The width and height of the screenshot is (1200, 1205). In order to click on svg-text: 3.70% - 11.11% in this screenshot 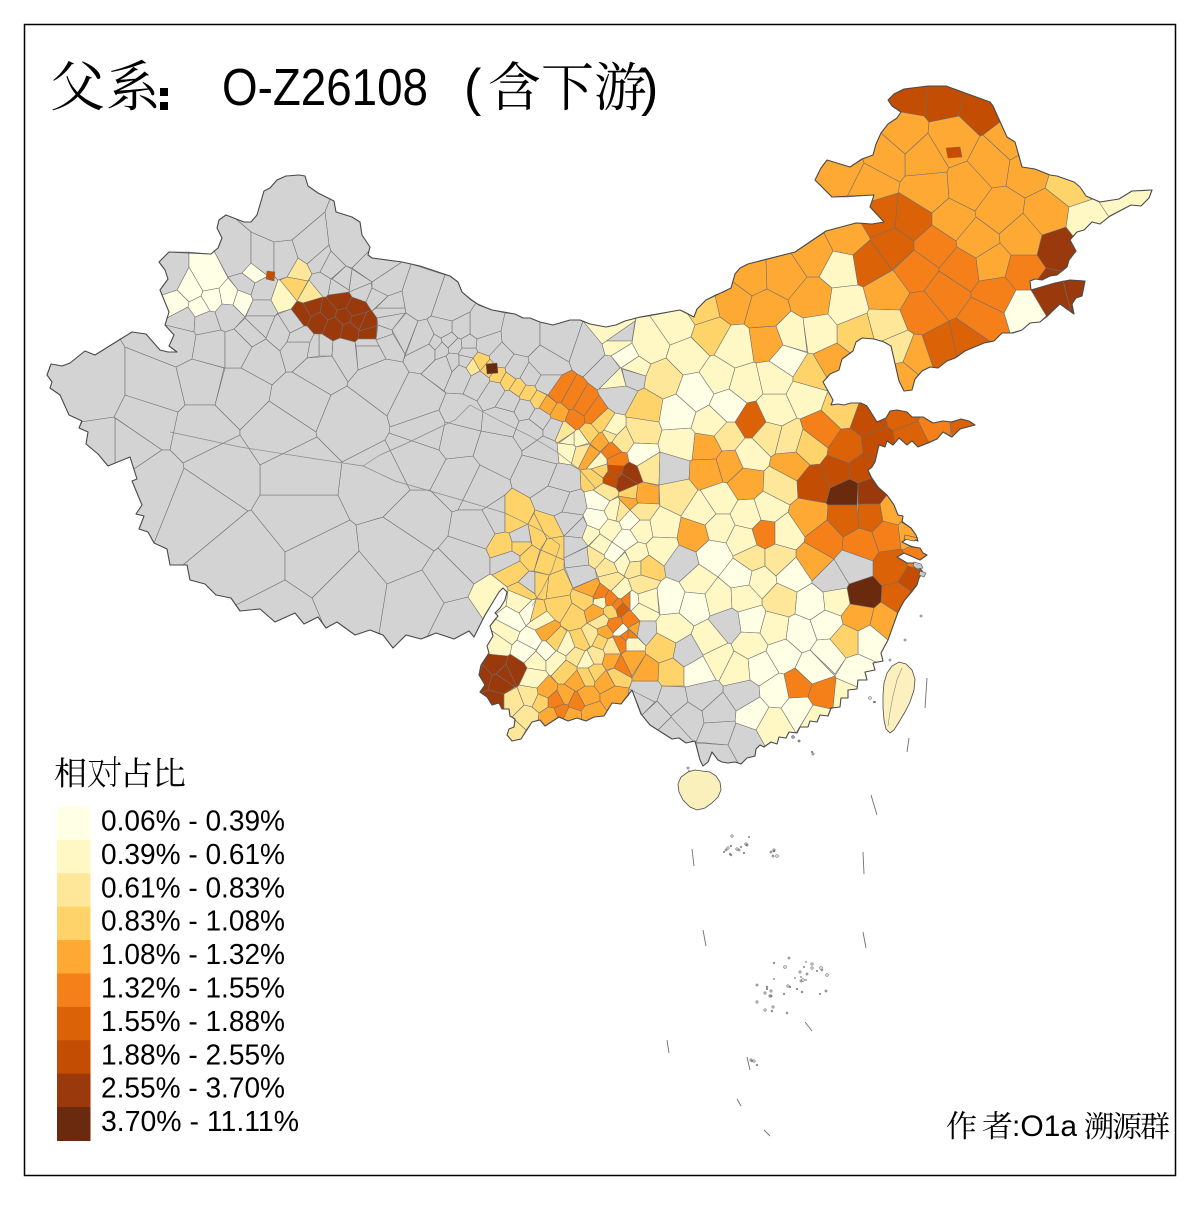, I will do `click(200, 1122)`.